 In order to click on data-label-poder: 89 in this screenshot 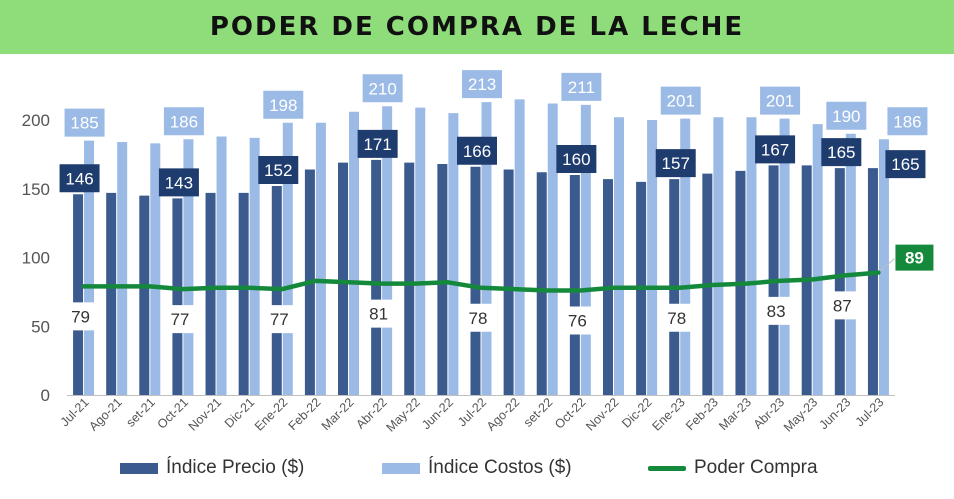, I will do `click(914, 258)`.